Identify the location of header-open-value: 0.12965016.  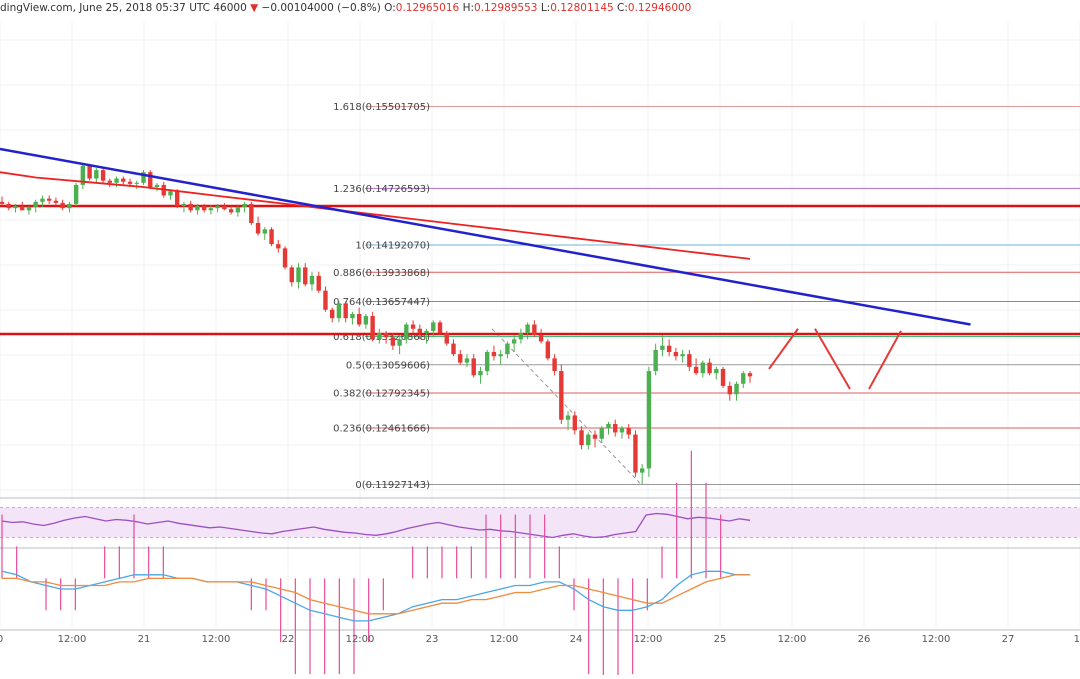
(427, 8).